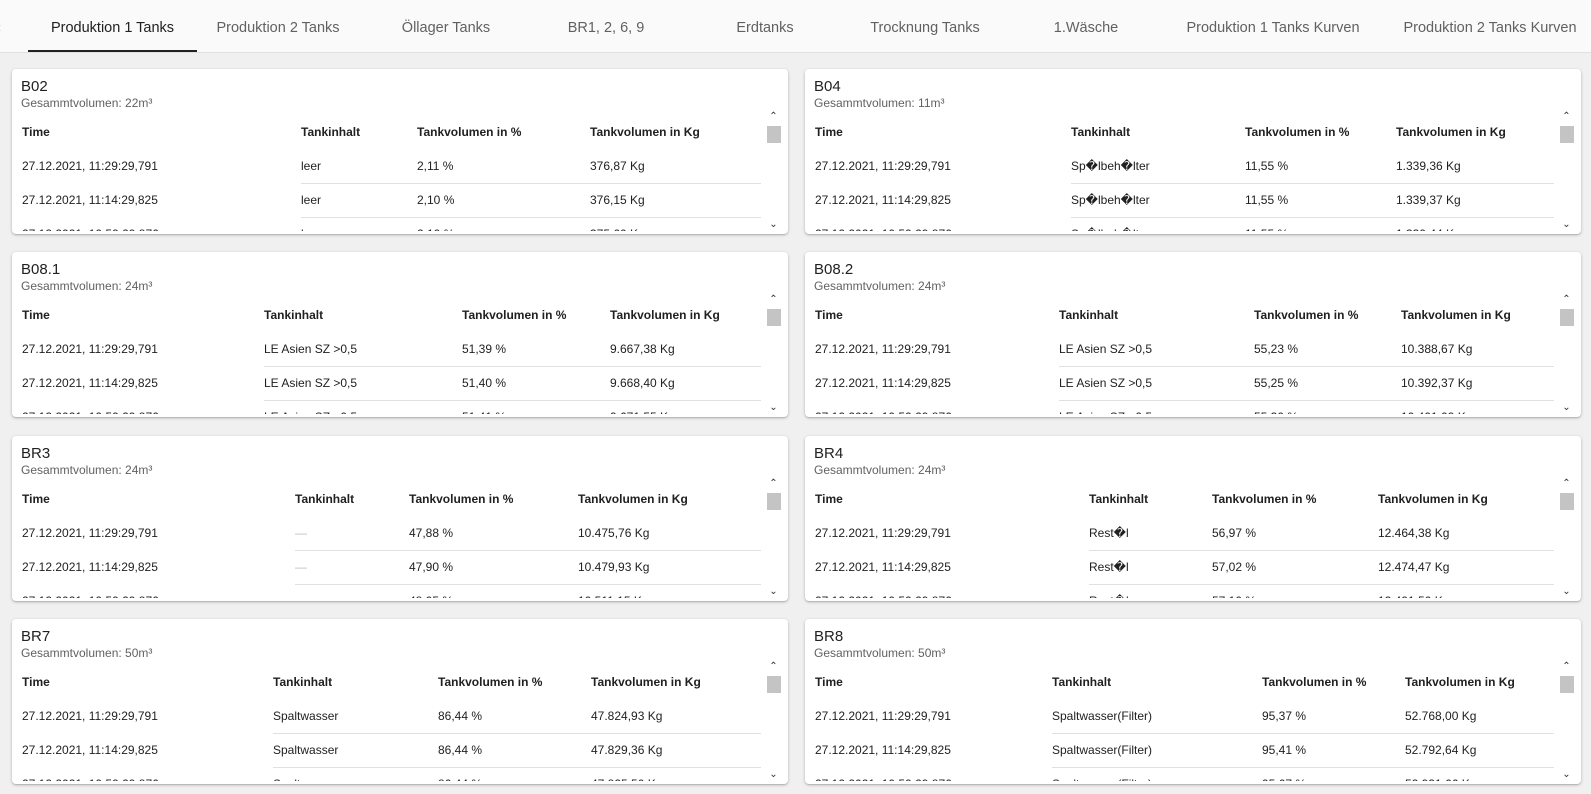 The image size is (1591, 794). What do you see at coordinates (36, 636) in the screenshot?
I see `tank-title: BR7` at bounding box center [36, 636].